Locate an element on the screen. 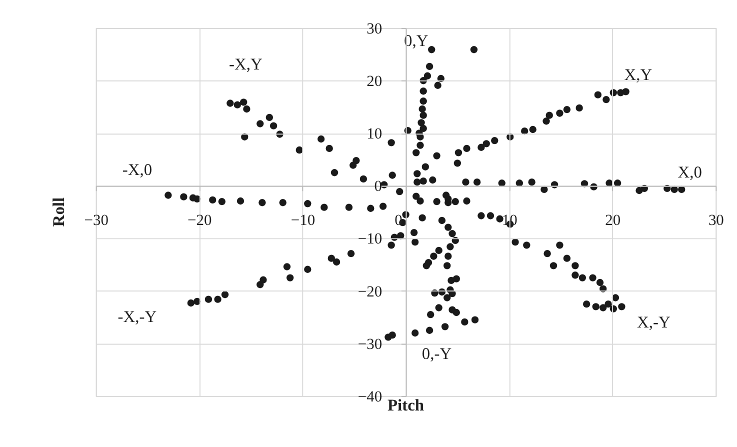  annotation: -X,-Y is located at coordinates (137, 316).